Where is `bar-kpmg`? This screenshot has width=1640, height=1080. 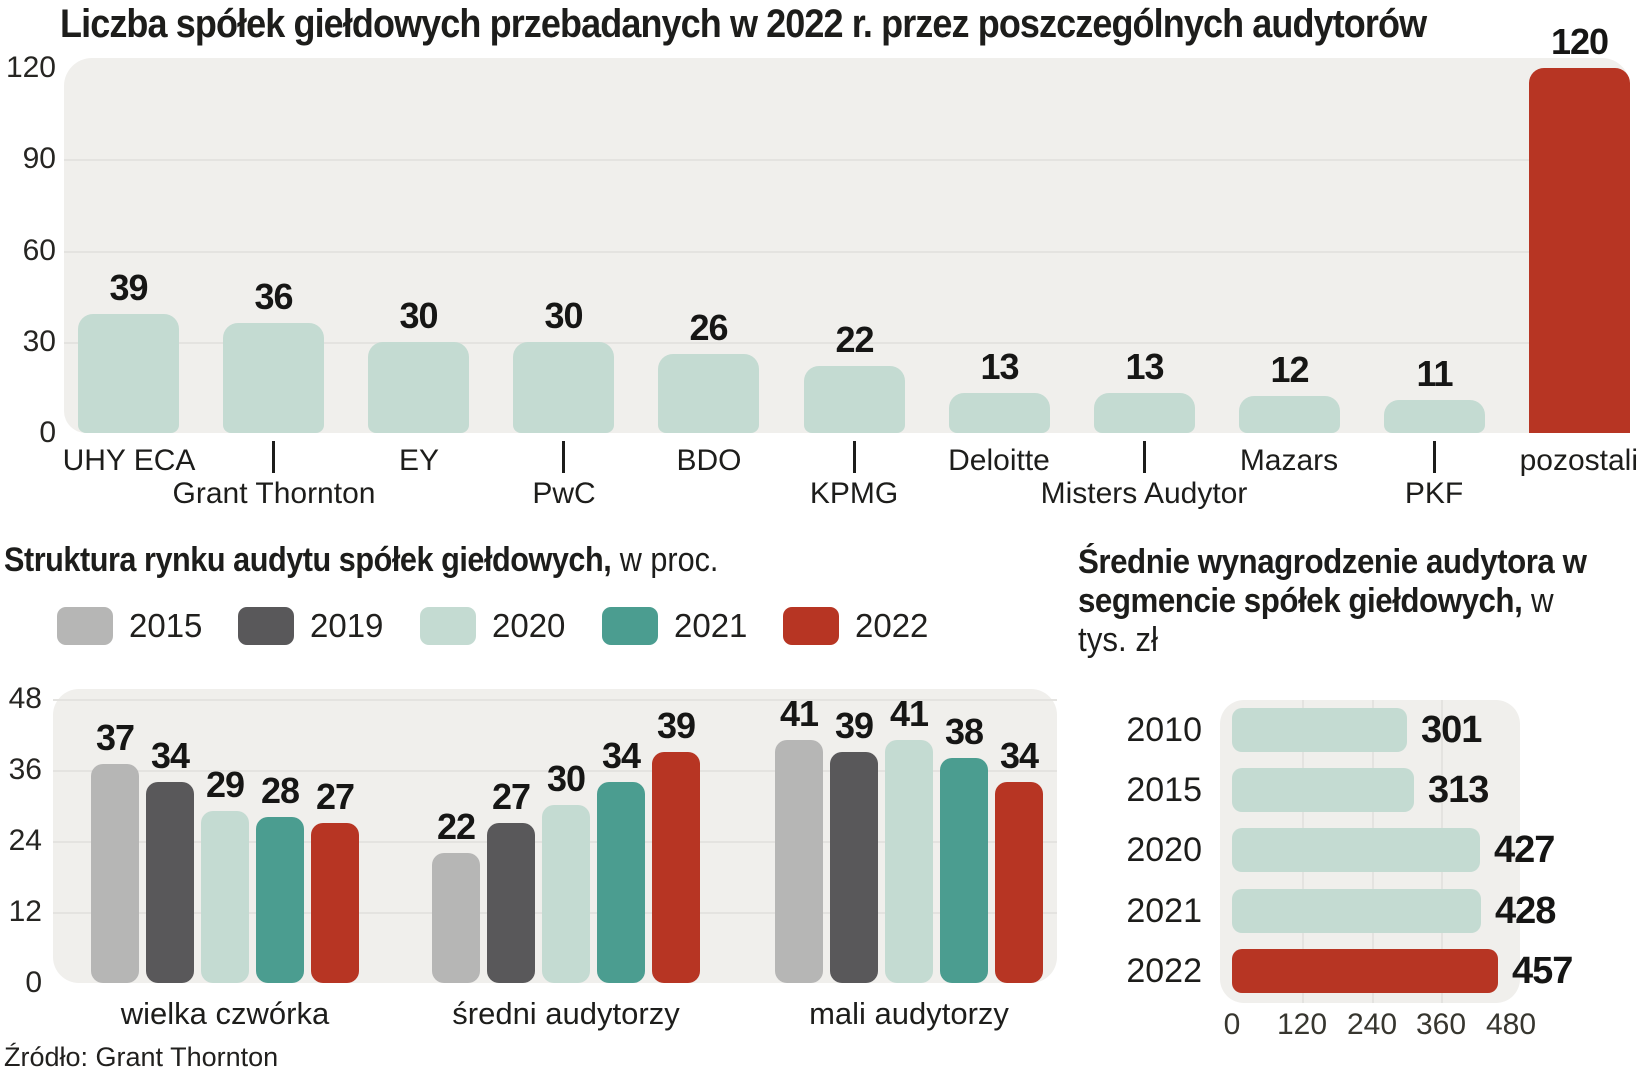 bar-kpmg is located at coordinates (854, 399).